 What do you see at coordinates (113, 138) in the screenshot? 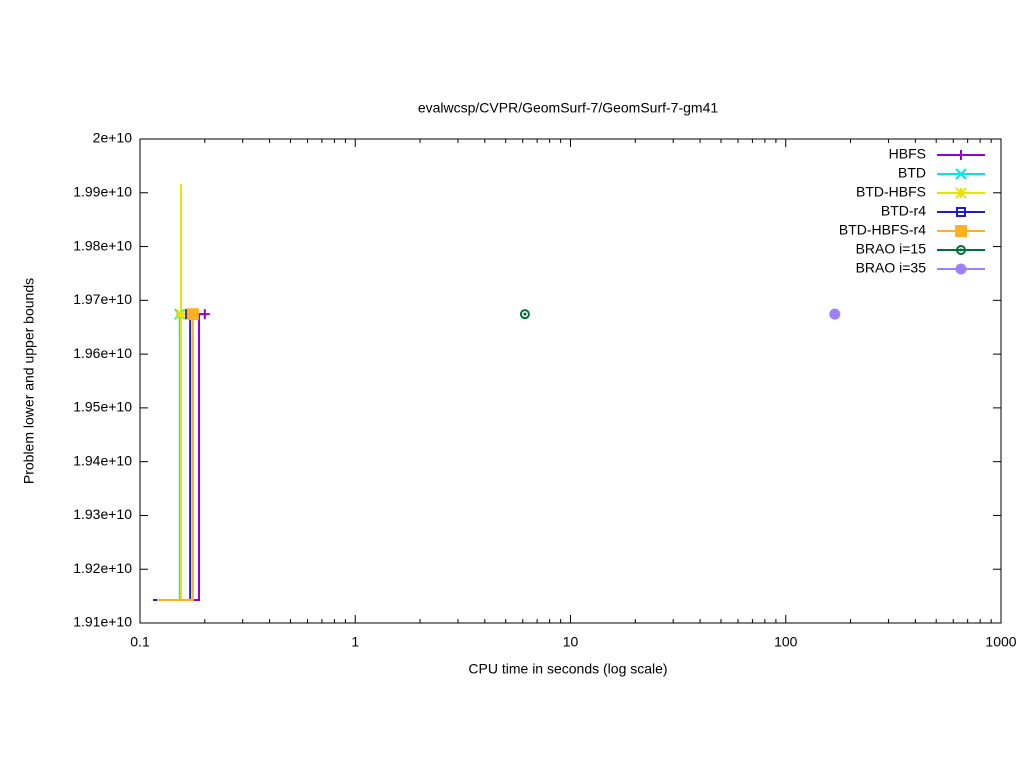
I see `y-tick-label: 2e+10` at bounding box center [113, 138].